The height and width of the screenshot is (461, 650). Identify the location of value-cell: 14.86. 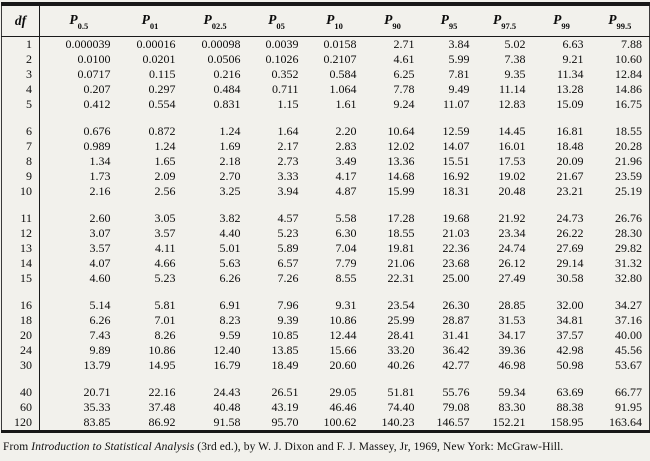
(628, 89).